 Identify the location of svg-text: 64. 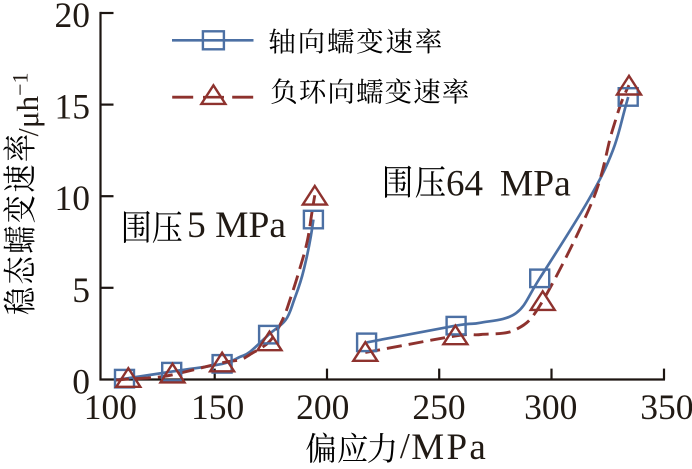
(464, 184).